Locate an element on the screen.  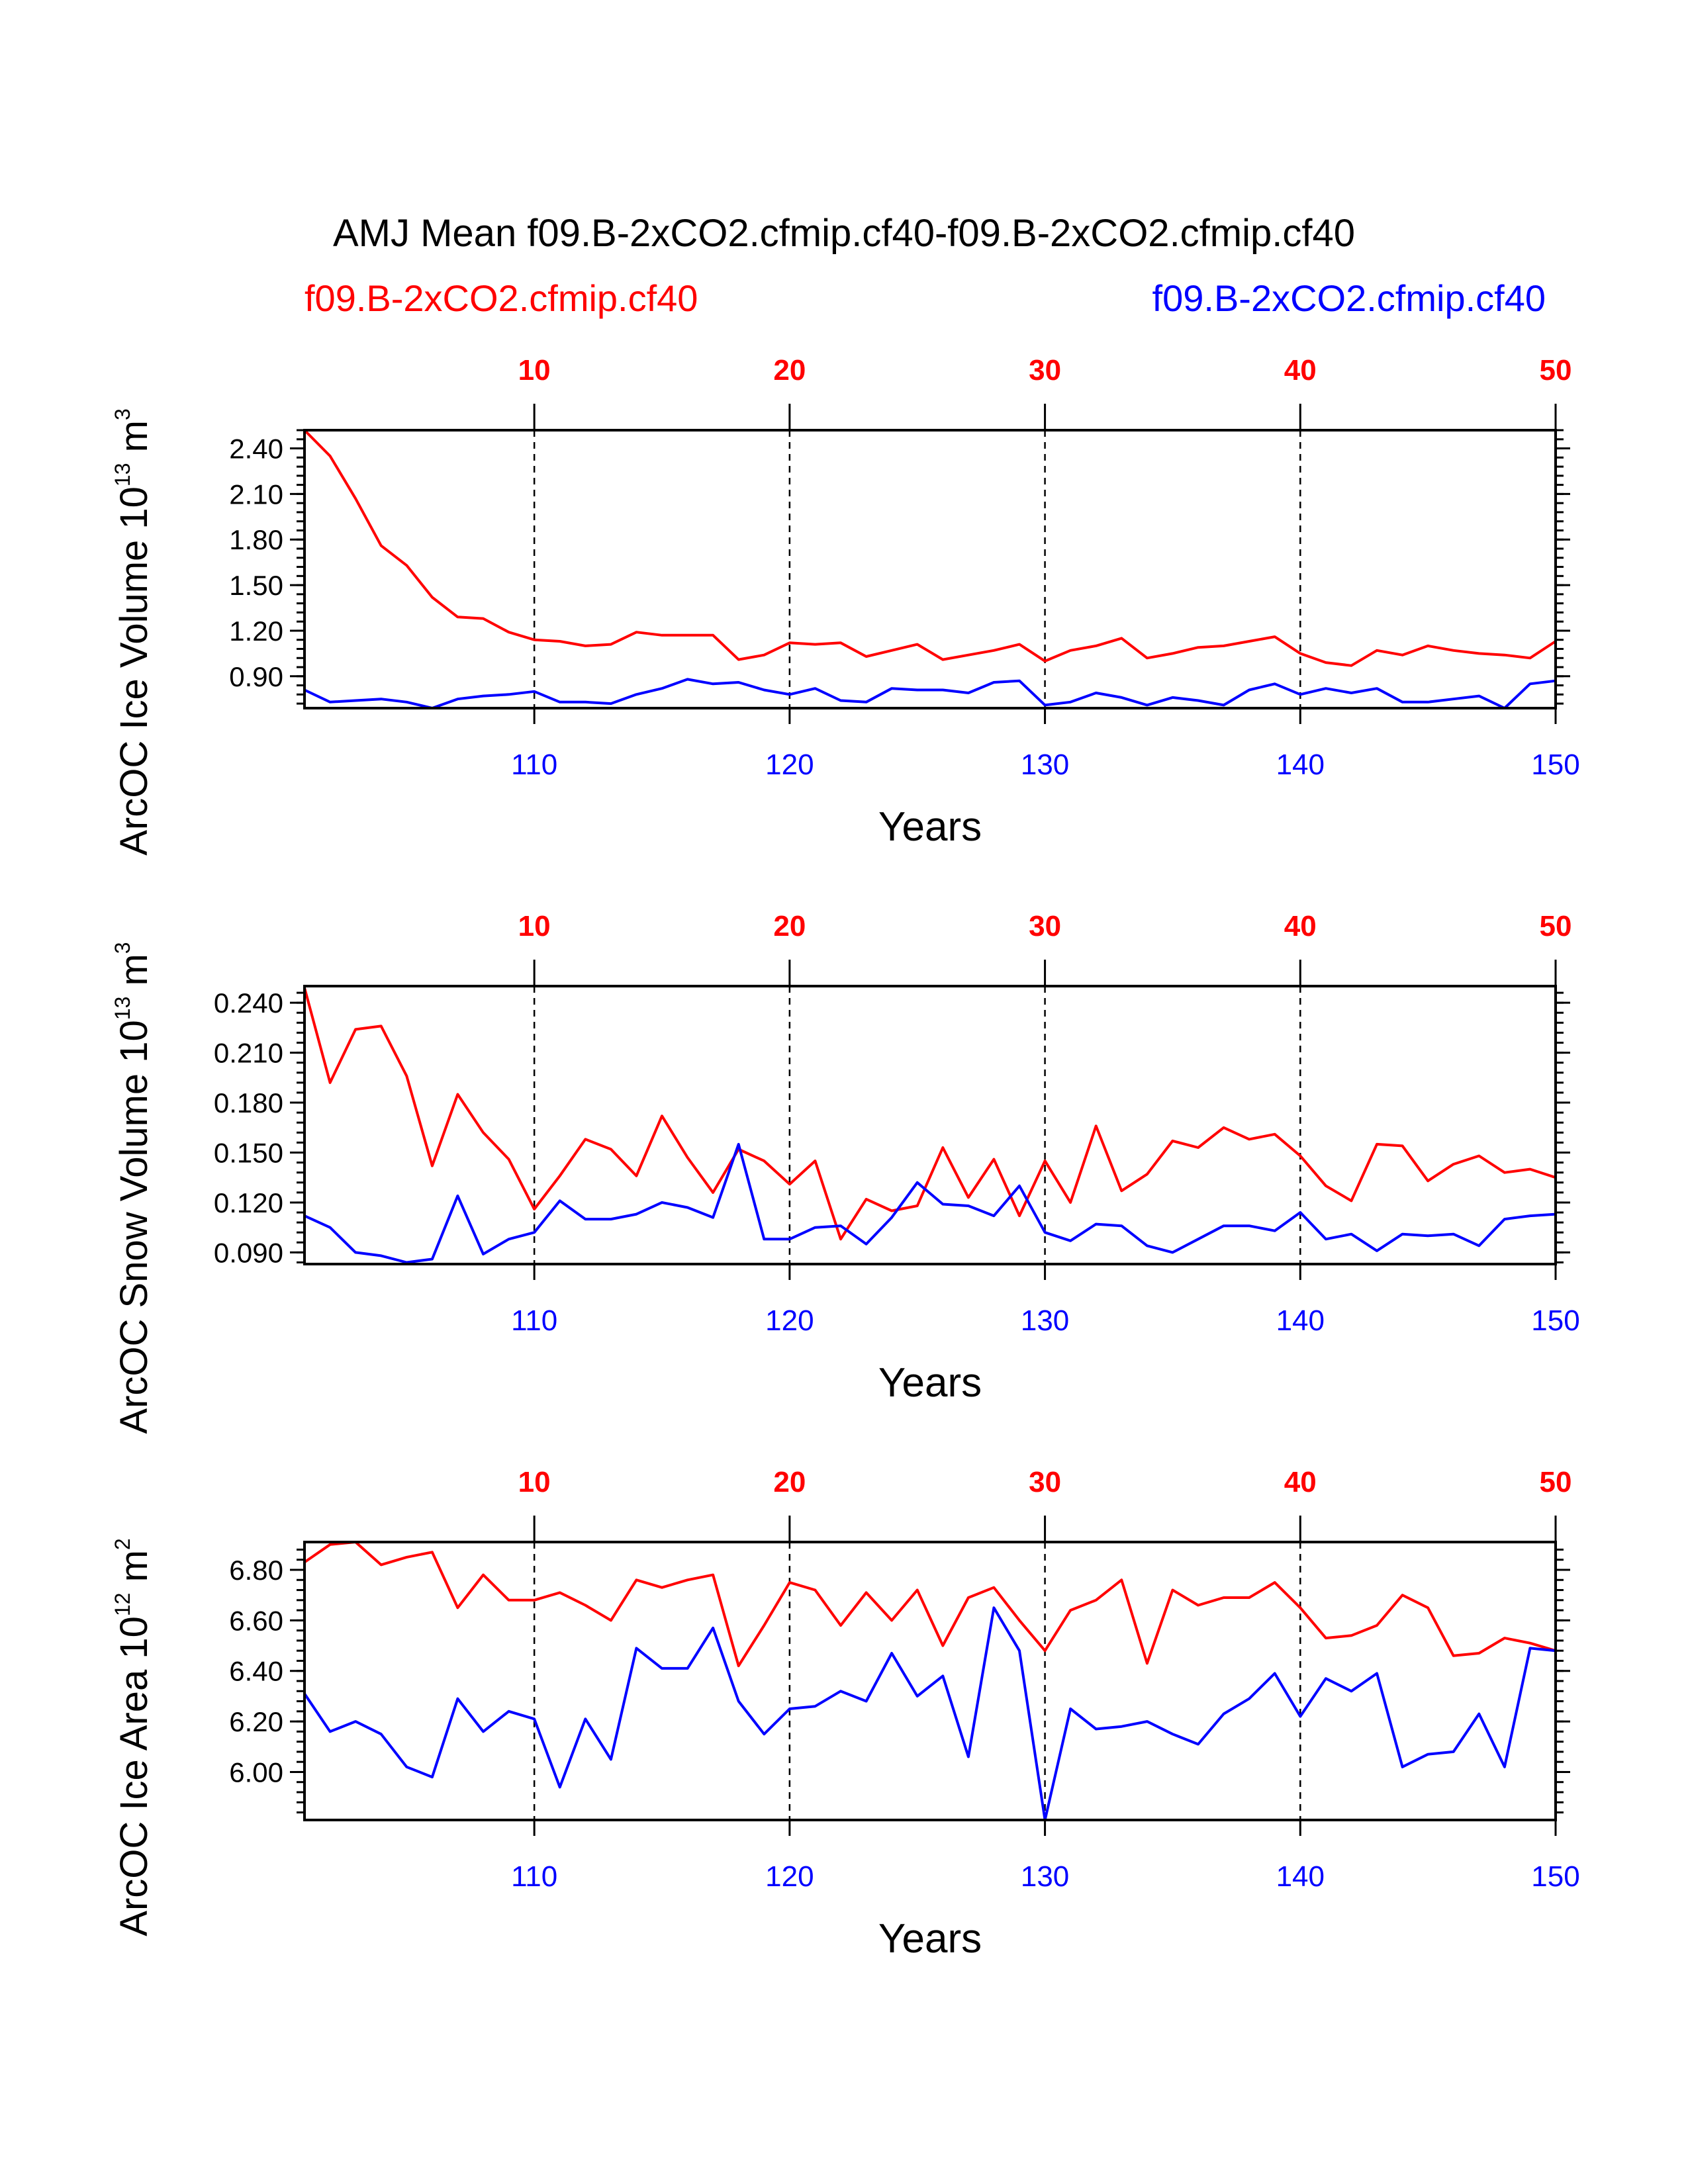
y-tick-label: 6.20 is located at coordinates (256, 1721).